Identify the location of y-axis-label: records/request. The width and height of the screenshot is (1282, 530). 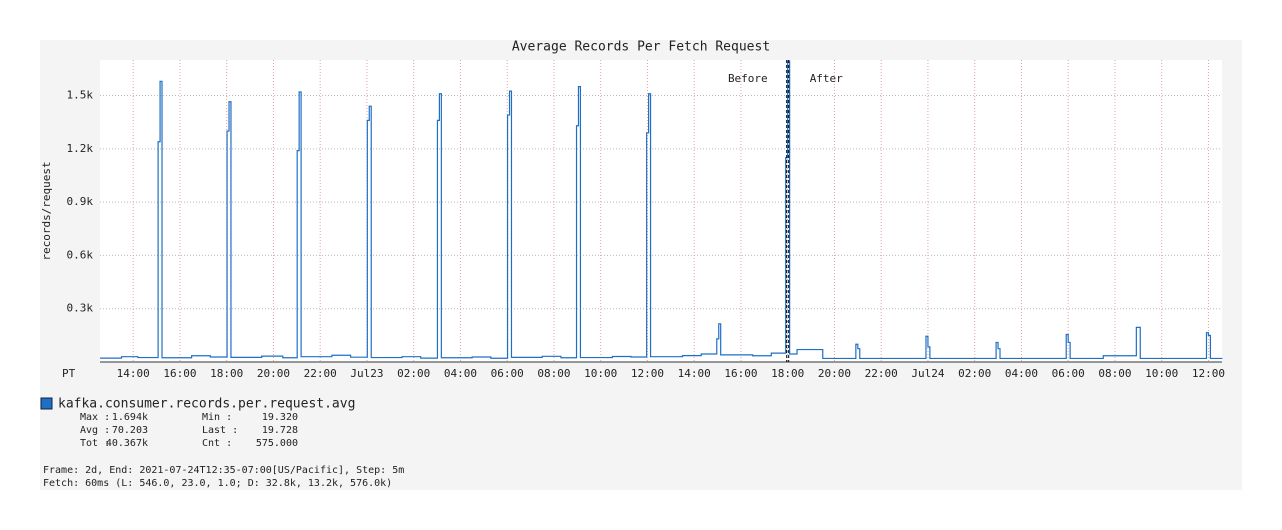
(46, 210).